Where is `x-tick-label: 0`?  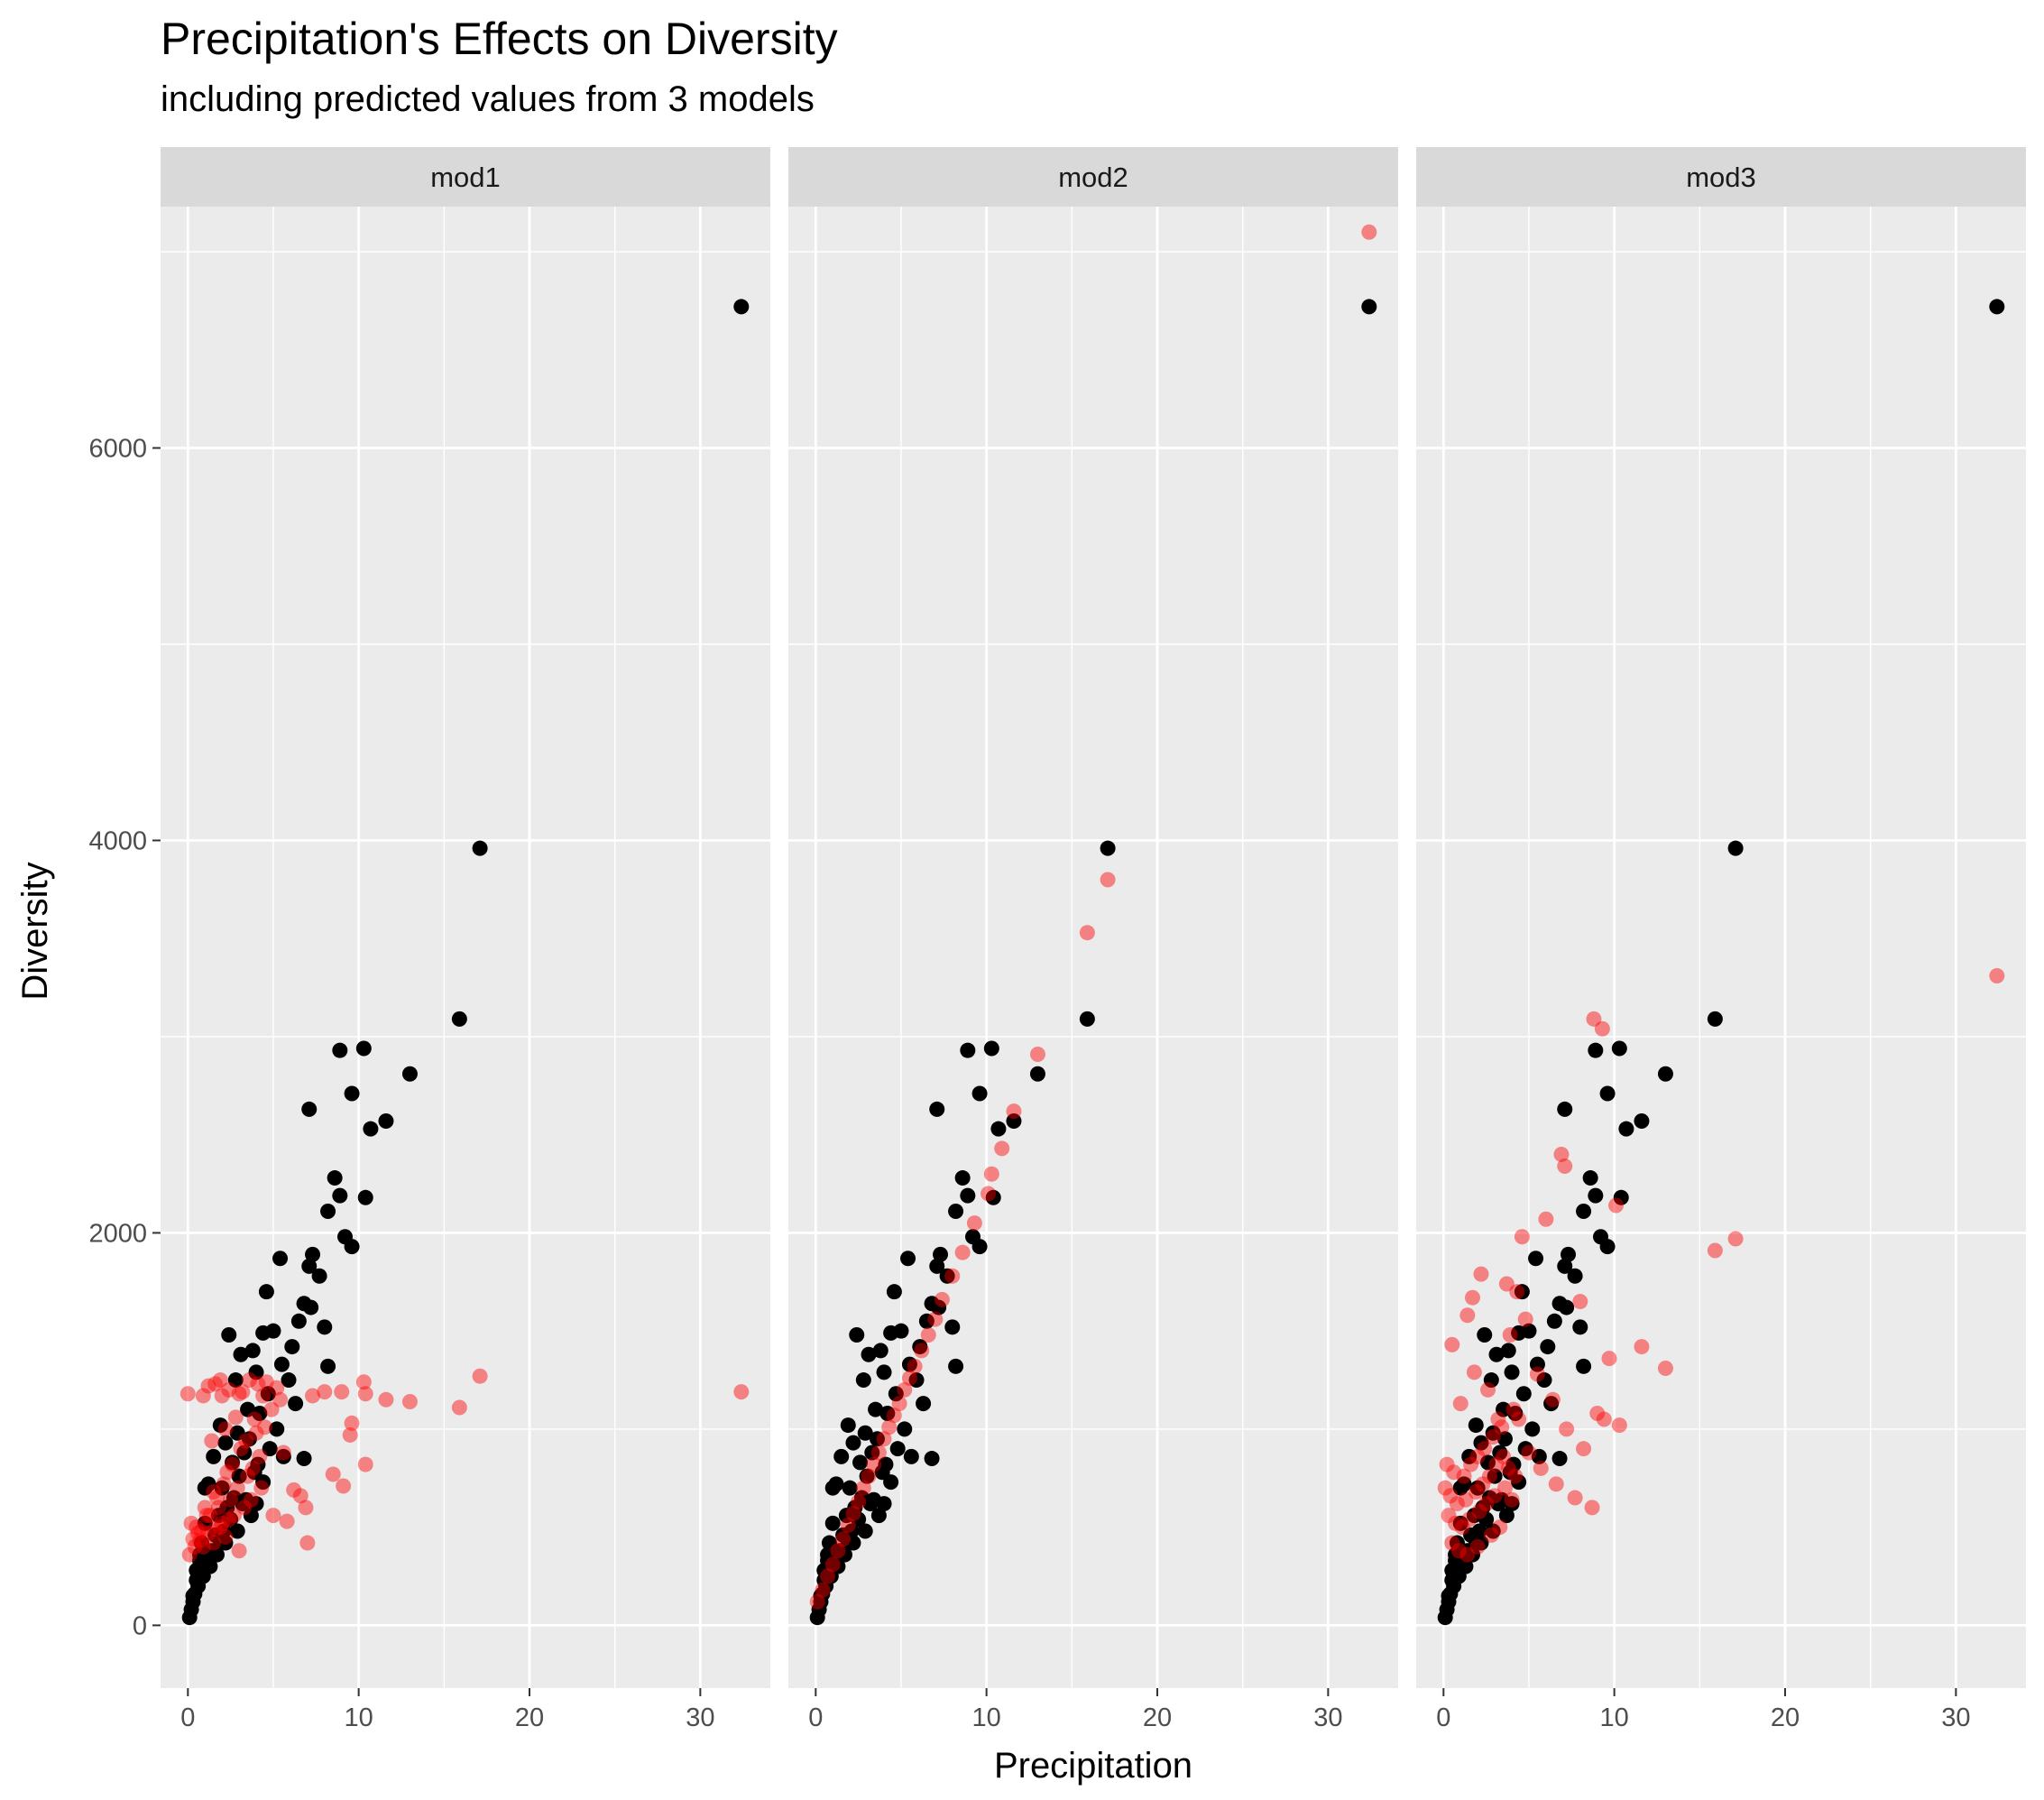
x-tick-label: 0 is located at coordinates (188, 1717).